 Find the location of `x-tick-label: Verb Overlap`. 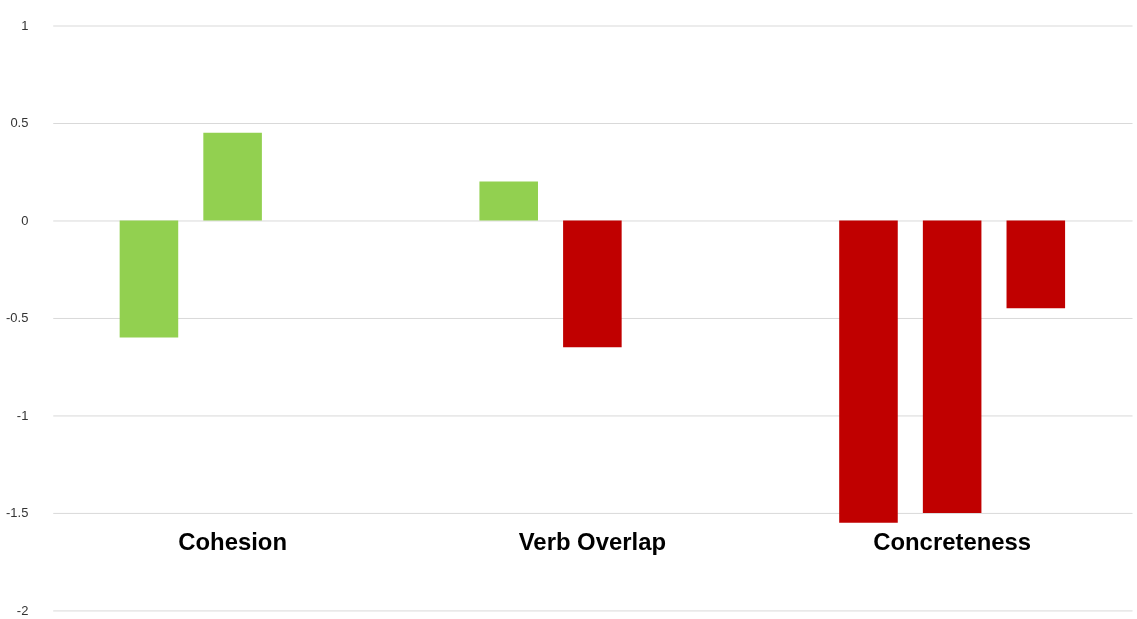

x-tick-label: Verb Overlap is located at coordinates (592, 542).